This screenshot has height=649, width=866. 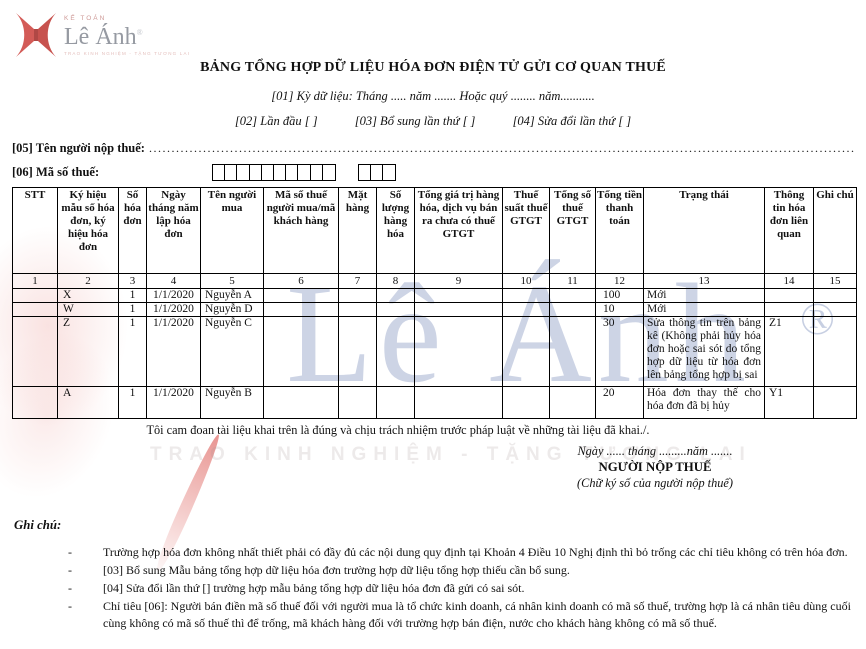 What do you see at coordinates (704, 402) in the screenshot?
I see `table-cell: Hóa đơn thay thế cho hóa đơn đã bị hủy` at bounding box center [704, 402].